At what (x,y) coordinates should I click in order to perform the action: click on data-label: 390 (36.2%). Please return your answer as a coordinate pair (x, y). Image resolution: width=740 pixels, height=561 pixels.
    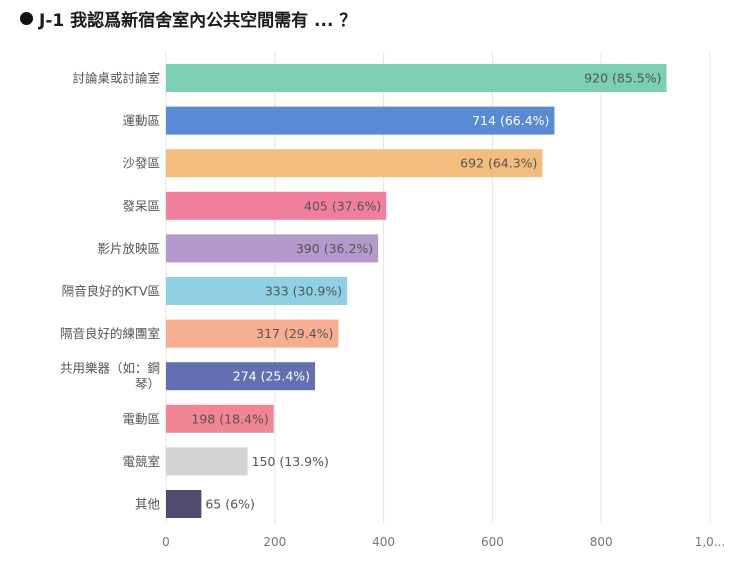
    Looking at the image, I should click on (334, 248).